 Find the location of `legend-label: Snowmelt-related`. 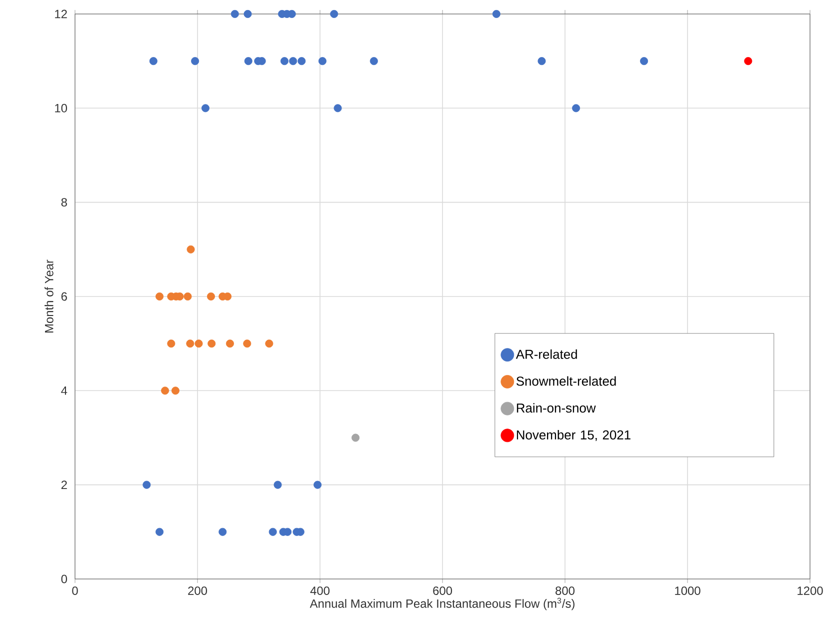

legend-label: Snowmelt-related is located at coordinates (566, 381).